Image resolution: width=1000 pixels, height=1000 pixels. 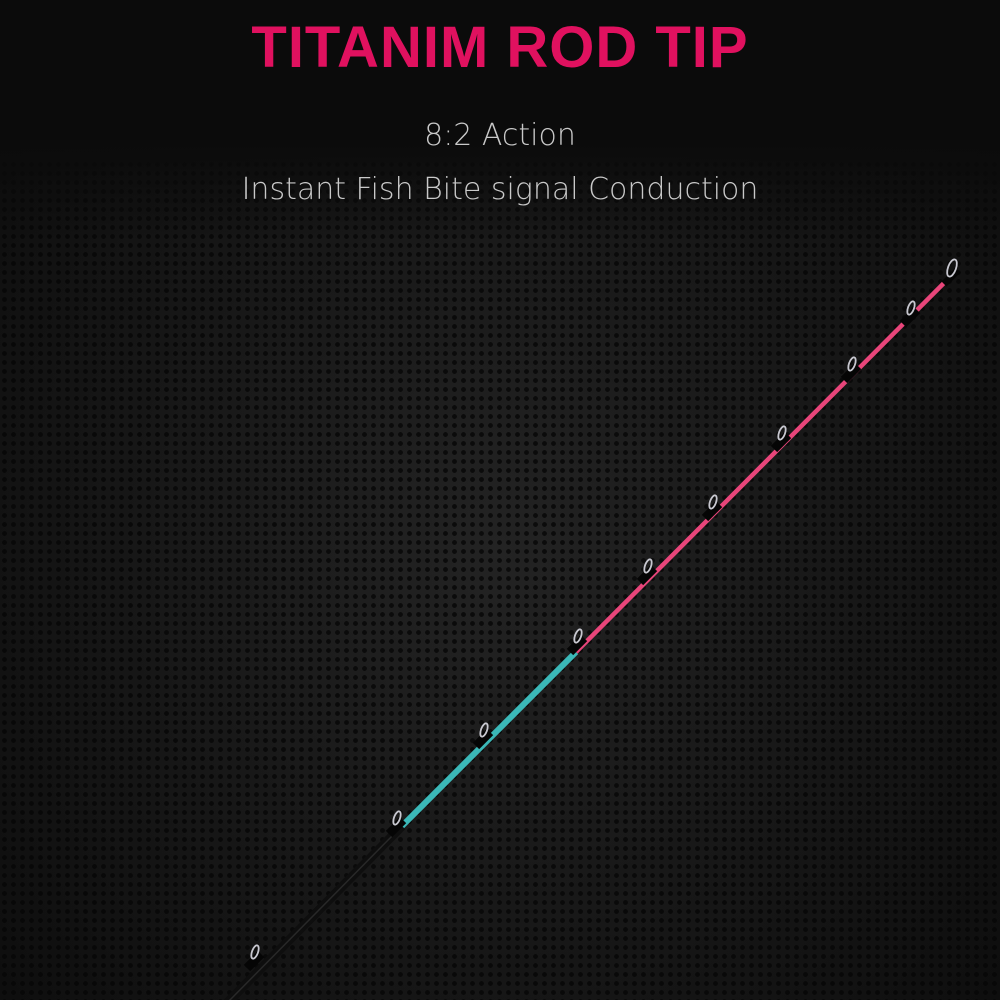 What do you see at coordinates (760, 467) in the screenshot?
I see `rod-pink-section` at bounding box center [760, 467].